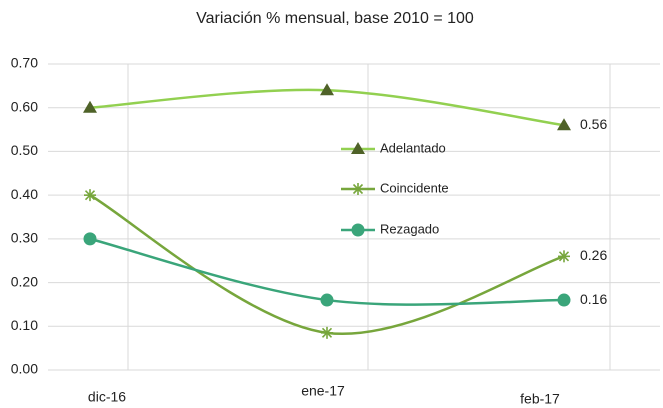  What do you see at coordinates (409, 228) in the screenshot?
I see `legend-label: Rezagado` at bounding box center [409, 228].